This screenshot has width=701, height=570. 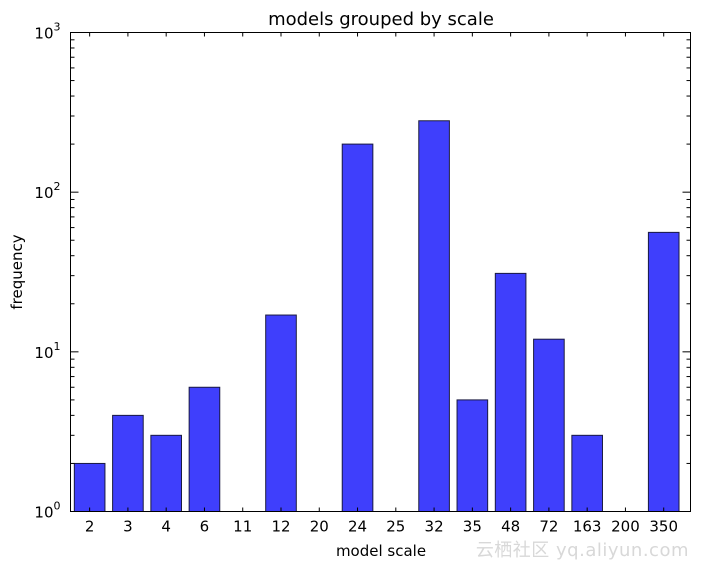 I want to click on x-tick-label: 163, so click(x=587, y=527).